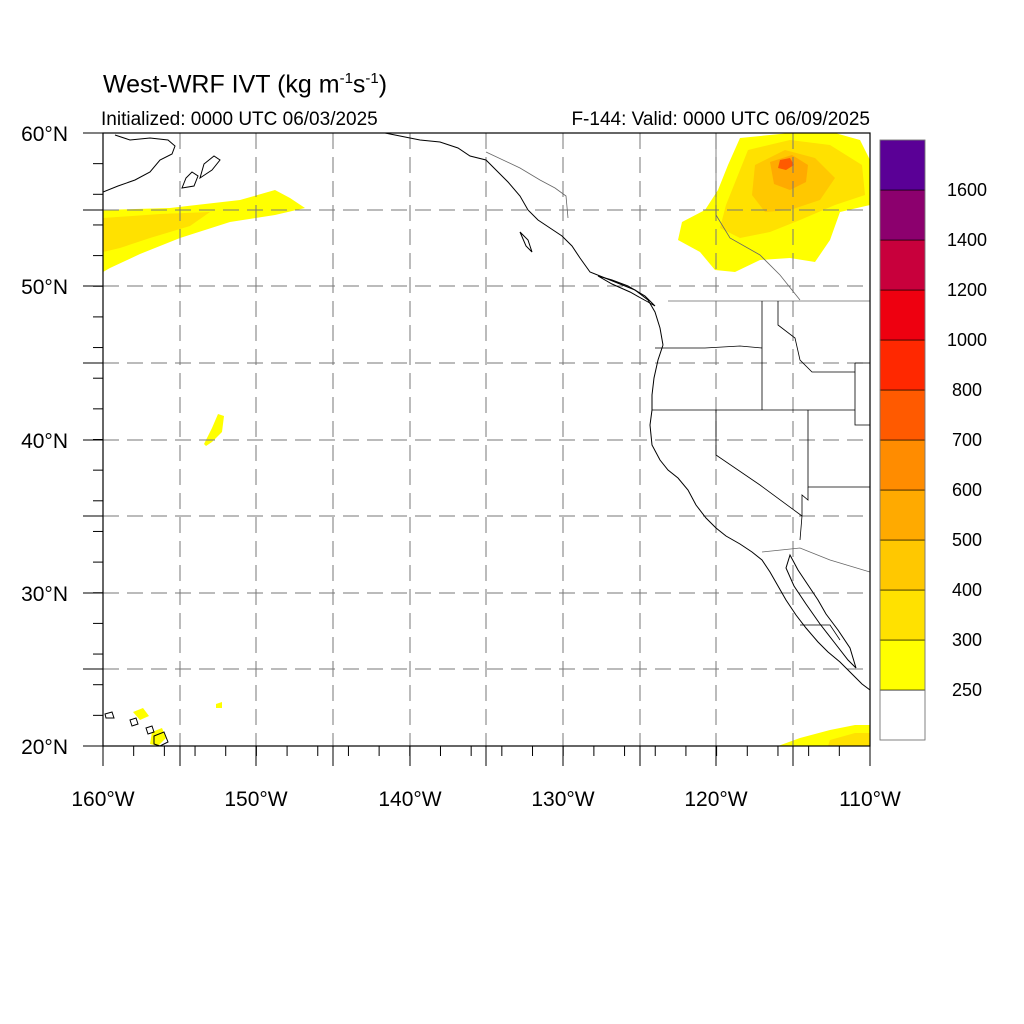 Image resolution: width=1024 pixels, height=1024 pixels. Describe the element at coordinates (44, 594) in the screenshot. I see `lat-label-30n: 30°N` at that location.